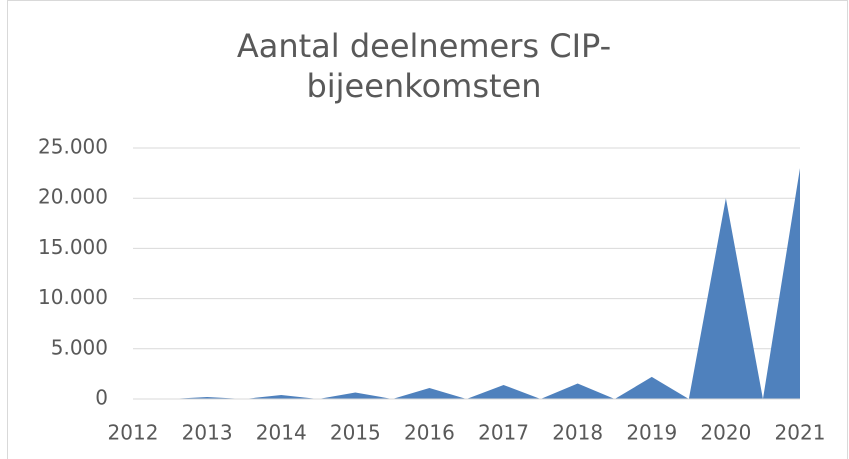 The height and width of the screenshot is (459, 849). Describe the element at coordinates (281, 433) in the screenshot. I see `x-tick-label: 2014` at that location.